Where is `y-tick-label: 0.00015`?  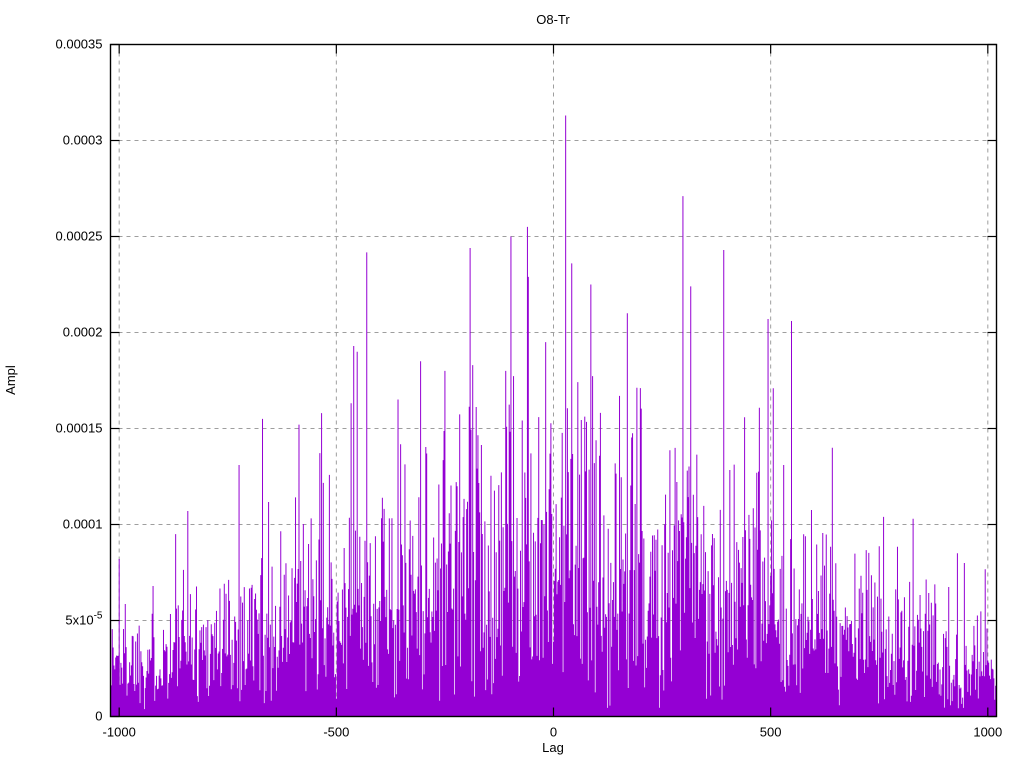
y-tick-label: 0.00015 is located at coordinates (79, 428).